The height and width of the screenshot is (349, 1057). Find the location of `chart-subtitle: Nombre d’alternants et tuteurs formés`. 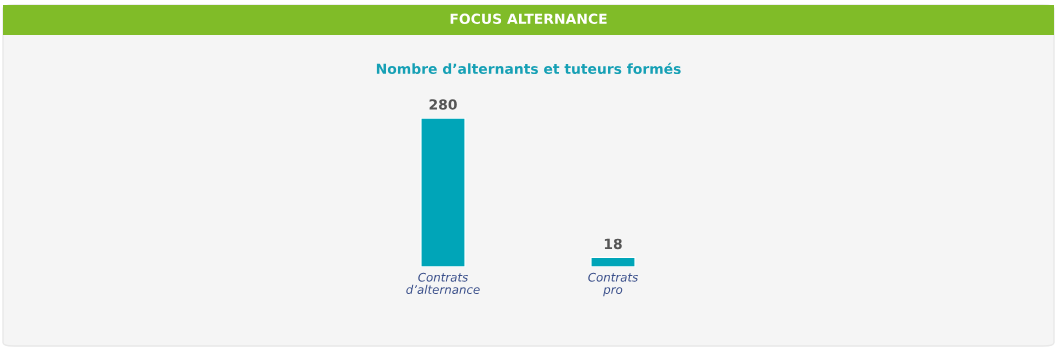

chart-subtitle: Nombre d’alternants et tuteurs formés is located at coordinates (528, 68).